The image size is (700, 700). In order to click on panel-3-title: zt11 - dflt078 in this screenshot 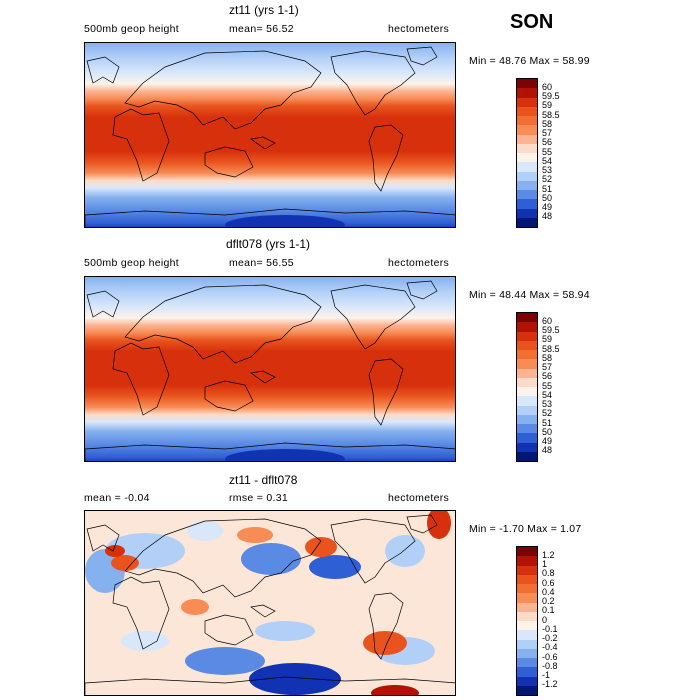, I will do `click(263, 480)`.